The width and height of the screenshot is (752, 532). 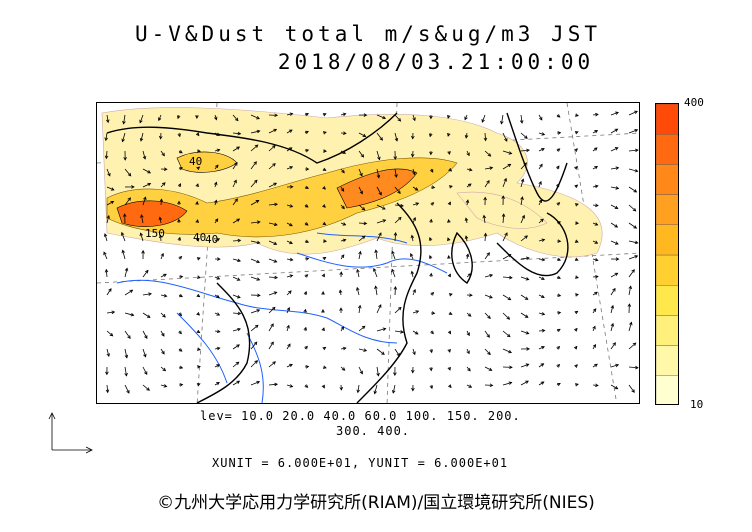 I want to click on colorbar, so click(x=667, y=254).